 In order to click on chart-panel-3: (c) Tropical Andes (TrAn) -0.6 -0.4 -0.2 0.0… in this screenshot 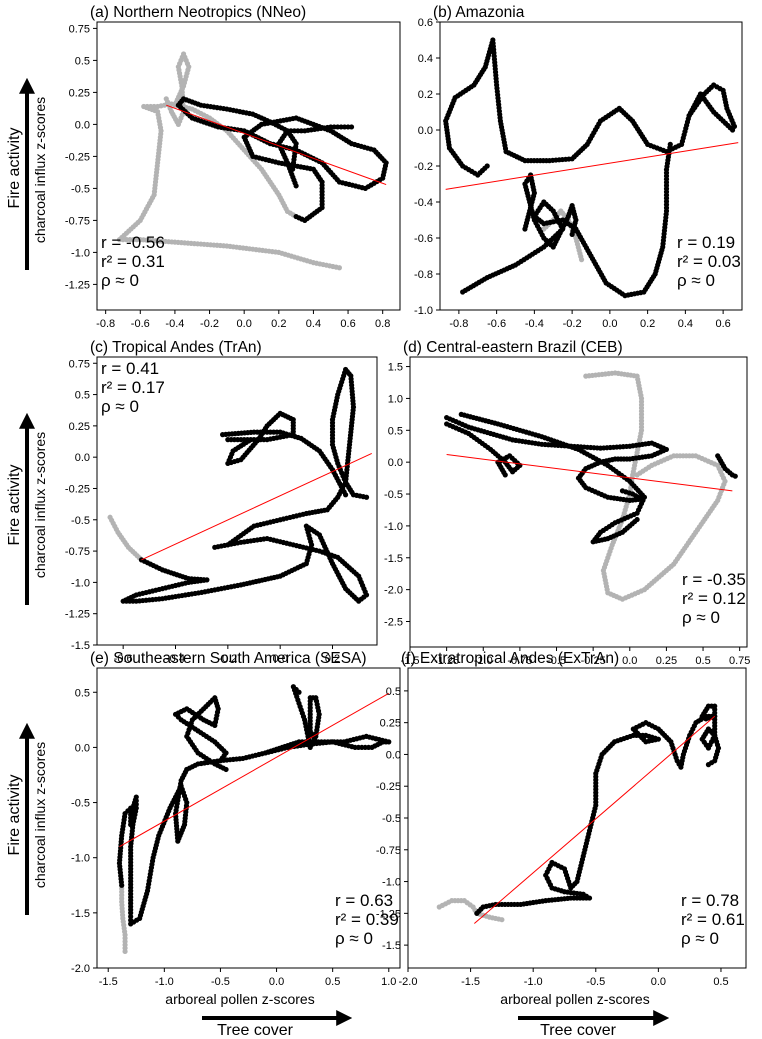, I will do `click(221, 502)`.